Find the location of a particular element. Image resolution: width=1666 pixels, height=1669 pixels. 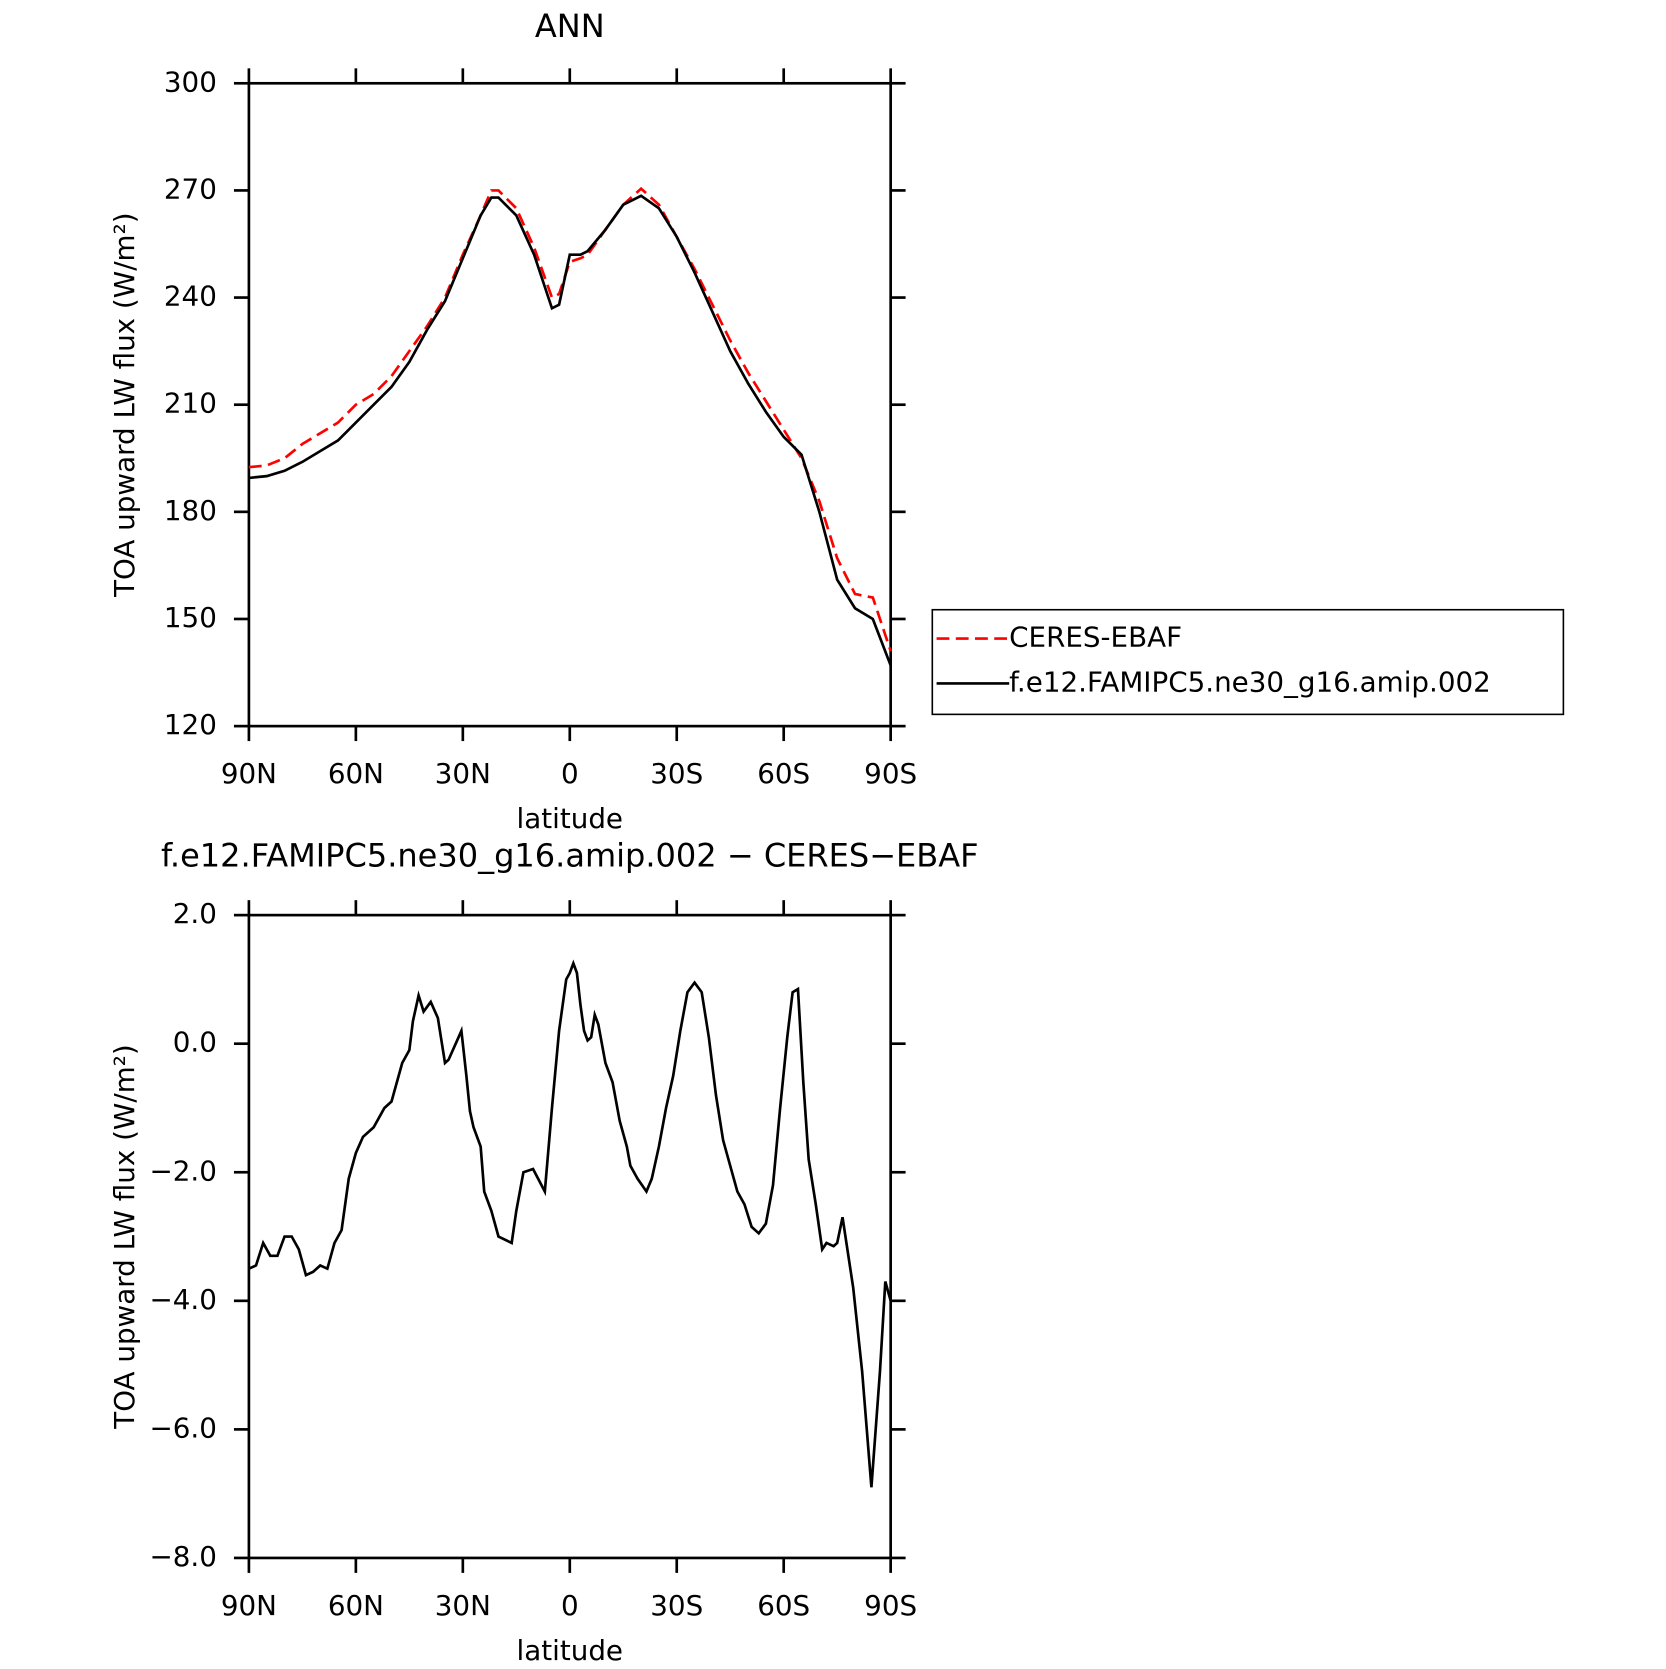

y-tick-label: 270 is located at coordinates (190, 188).